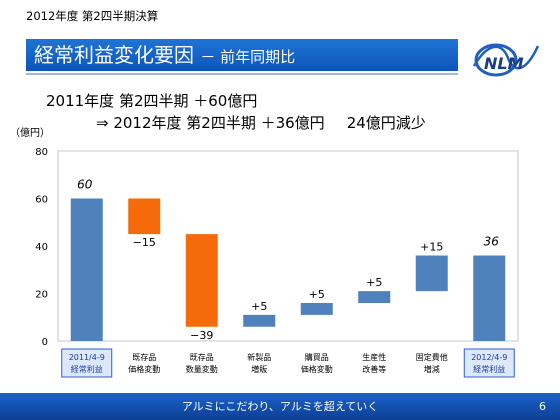  Describe the element at coordinates (45, 342) in the screenshot. I see `y-tick-label: 0` at that location.